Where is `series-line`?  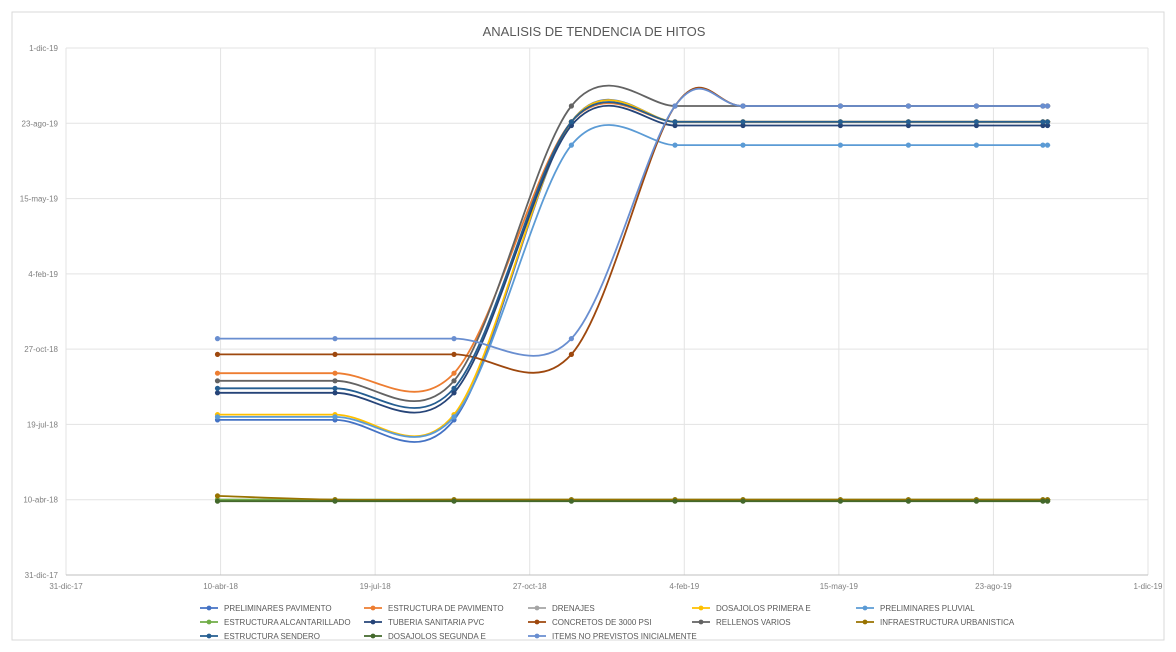
series-line is located at coordinates (634, 498).